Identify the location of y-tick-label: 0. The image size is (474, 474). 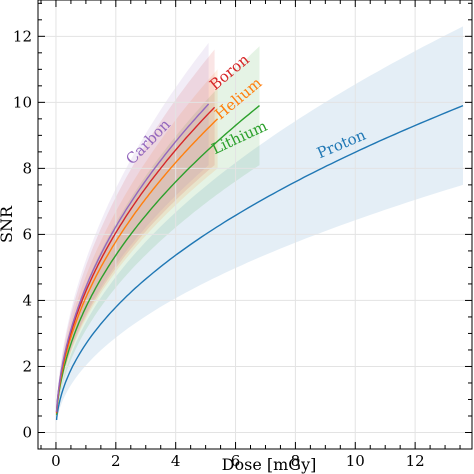
(27, 432).